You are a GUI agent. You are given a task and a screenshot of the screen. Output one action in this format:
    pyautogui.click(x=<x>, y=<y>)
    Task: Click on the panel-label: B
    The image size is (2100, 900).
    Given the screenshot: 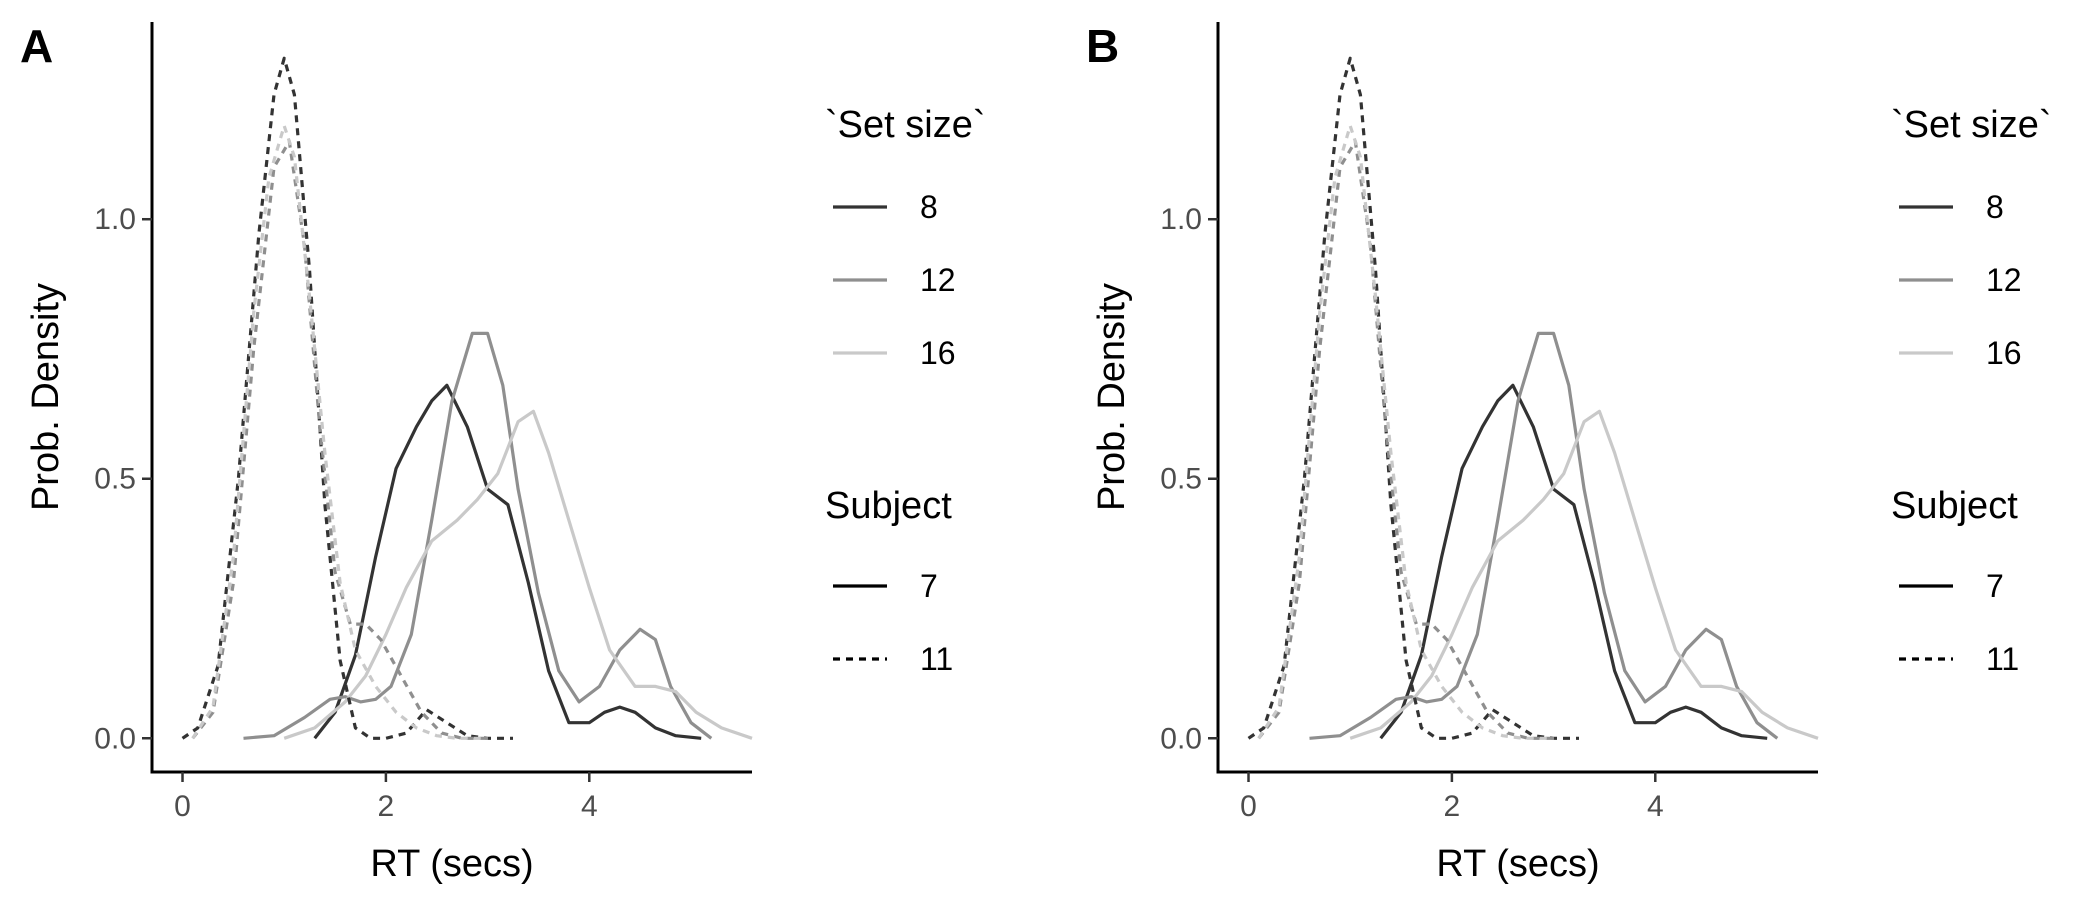 What is the action you would take?
    pyautogui.click(x=1102, y=46)
    